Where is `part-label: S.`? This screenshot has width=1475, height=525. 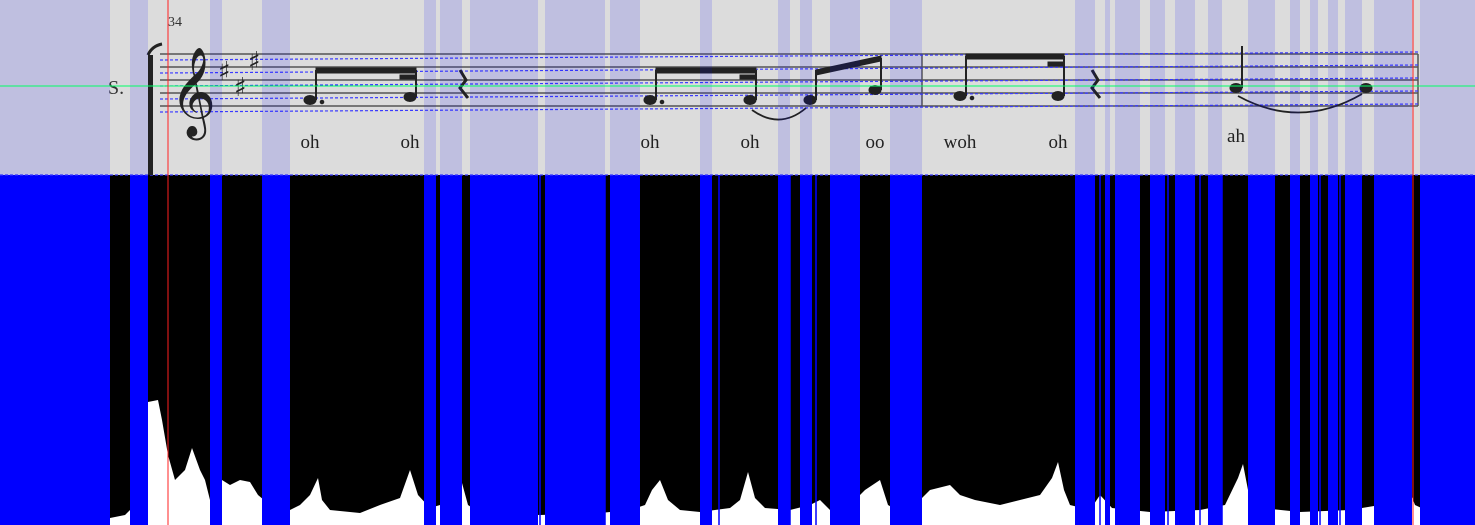 part-label: S. is located at coordinates (116, 88).